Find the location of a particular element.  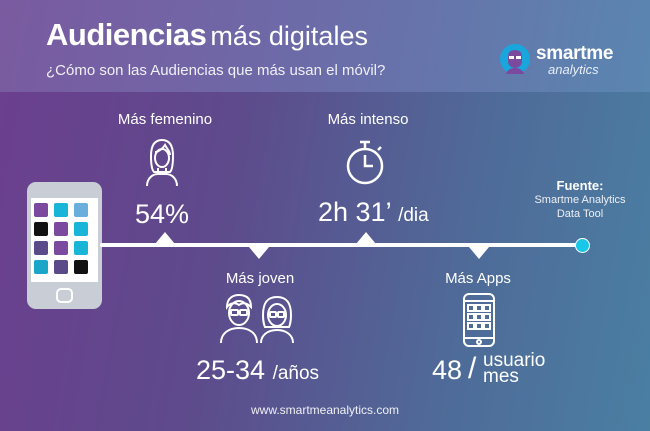

apps-unit-top: usuario is located at coordinates (514, 360).